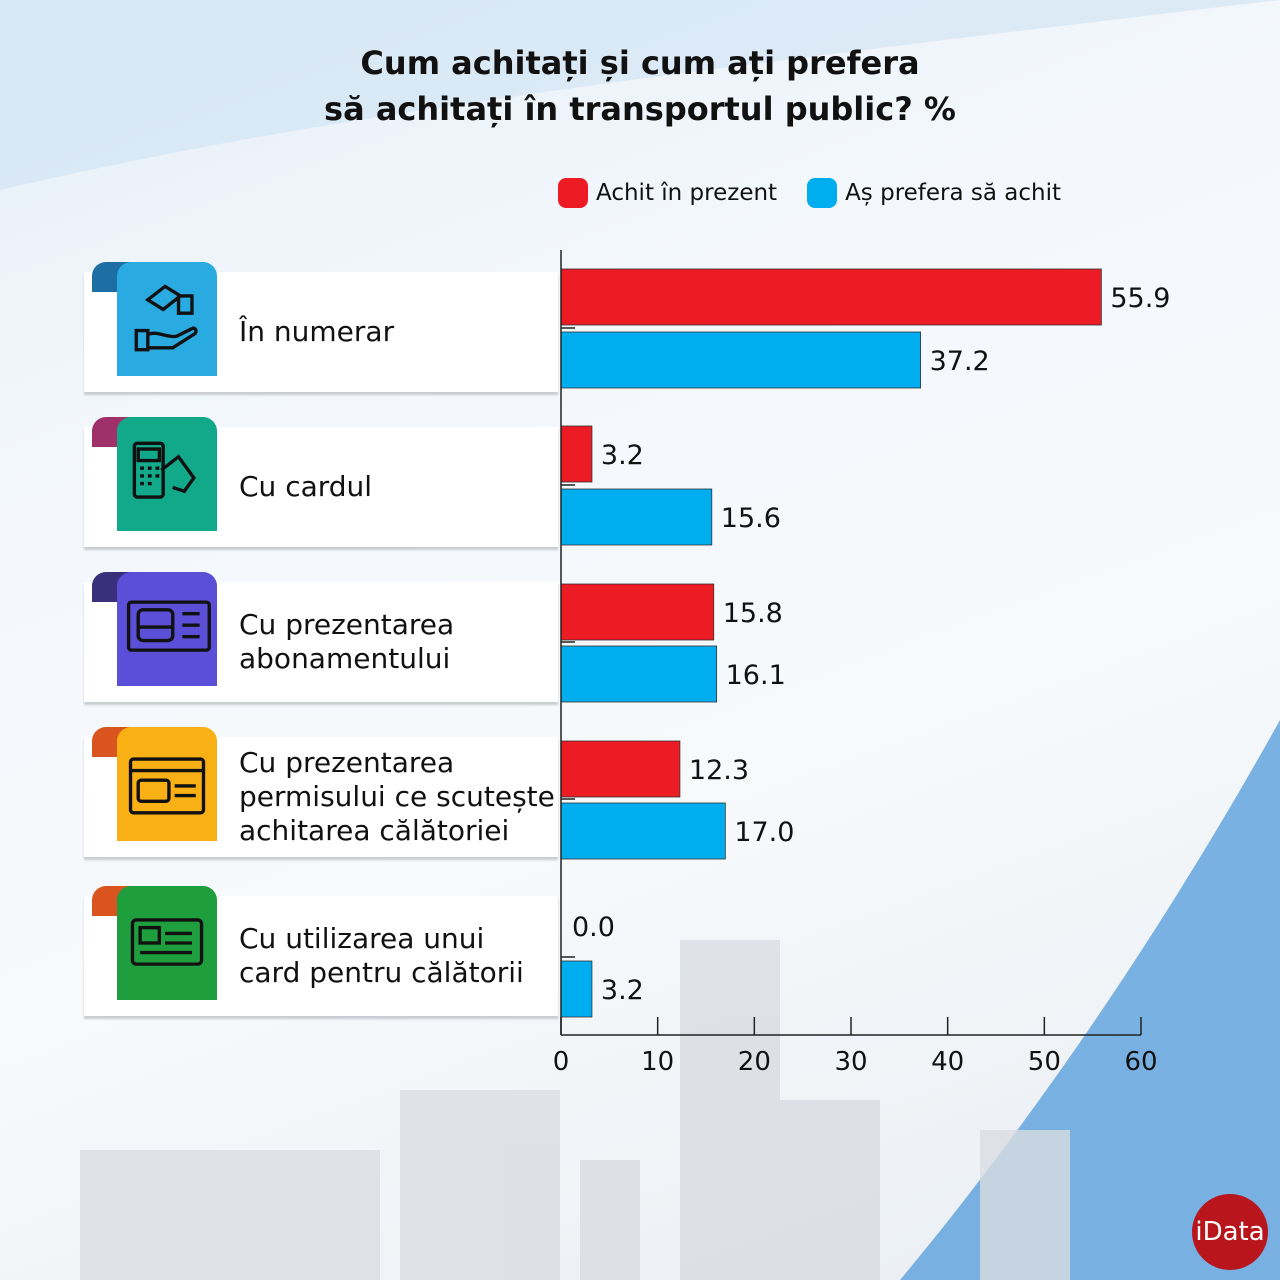 The image size is (1280, 1280). I want to click on category-label-line: abonamentului, so click(345, 658).